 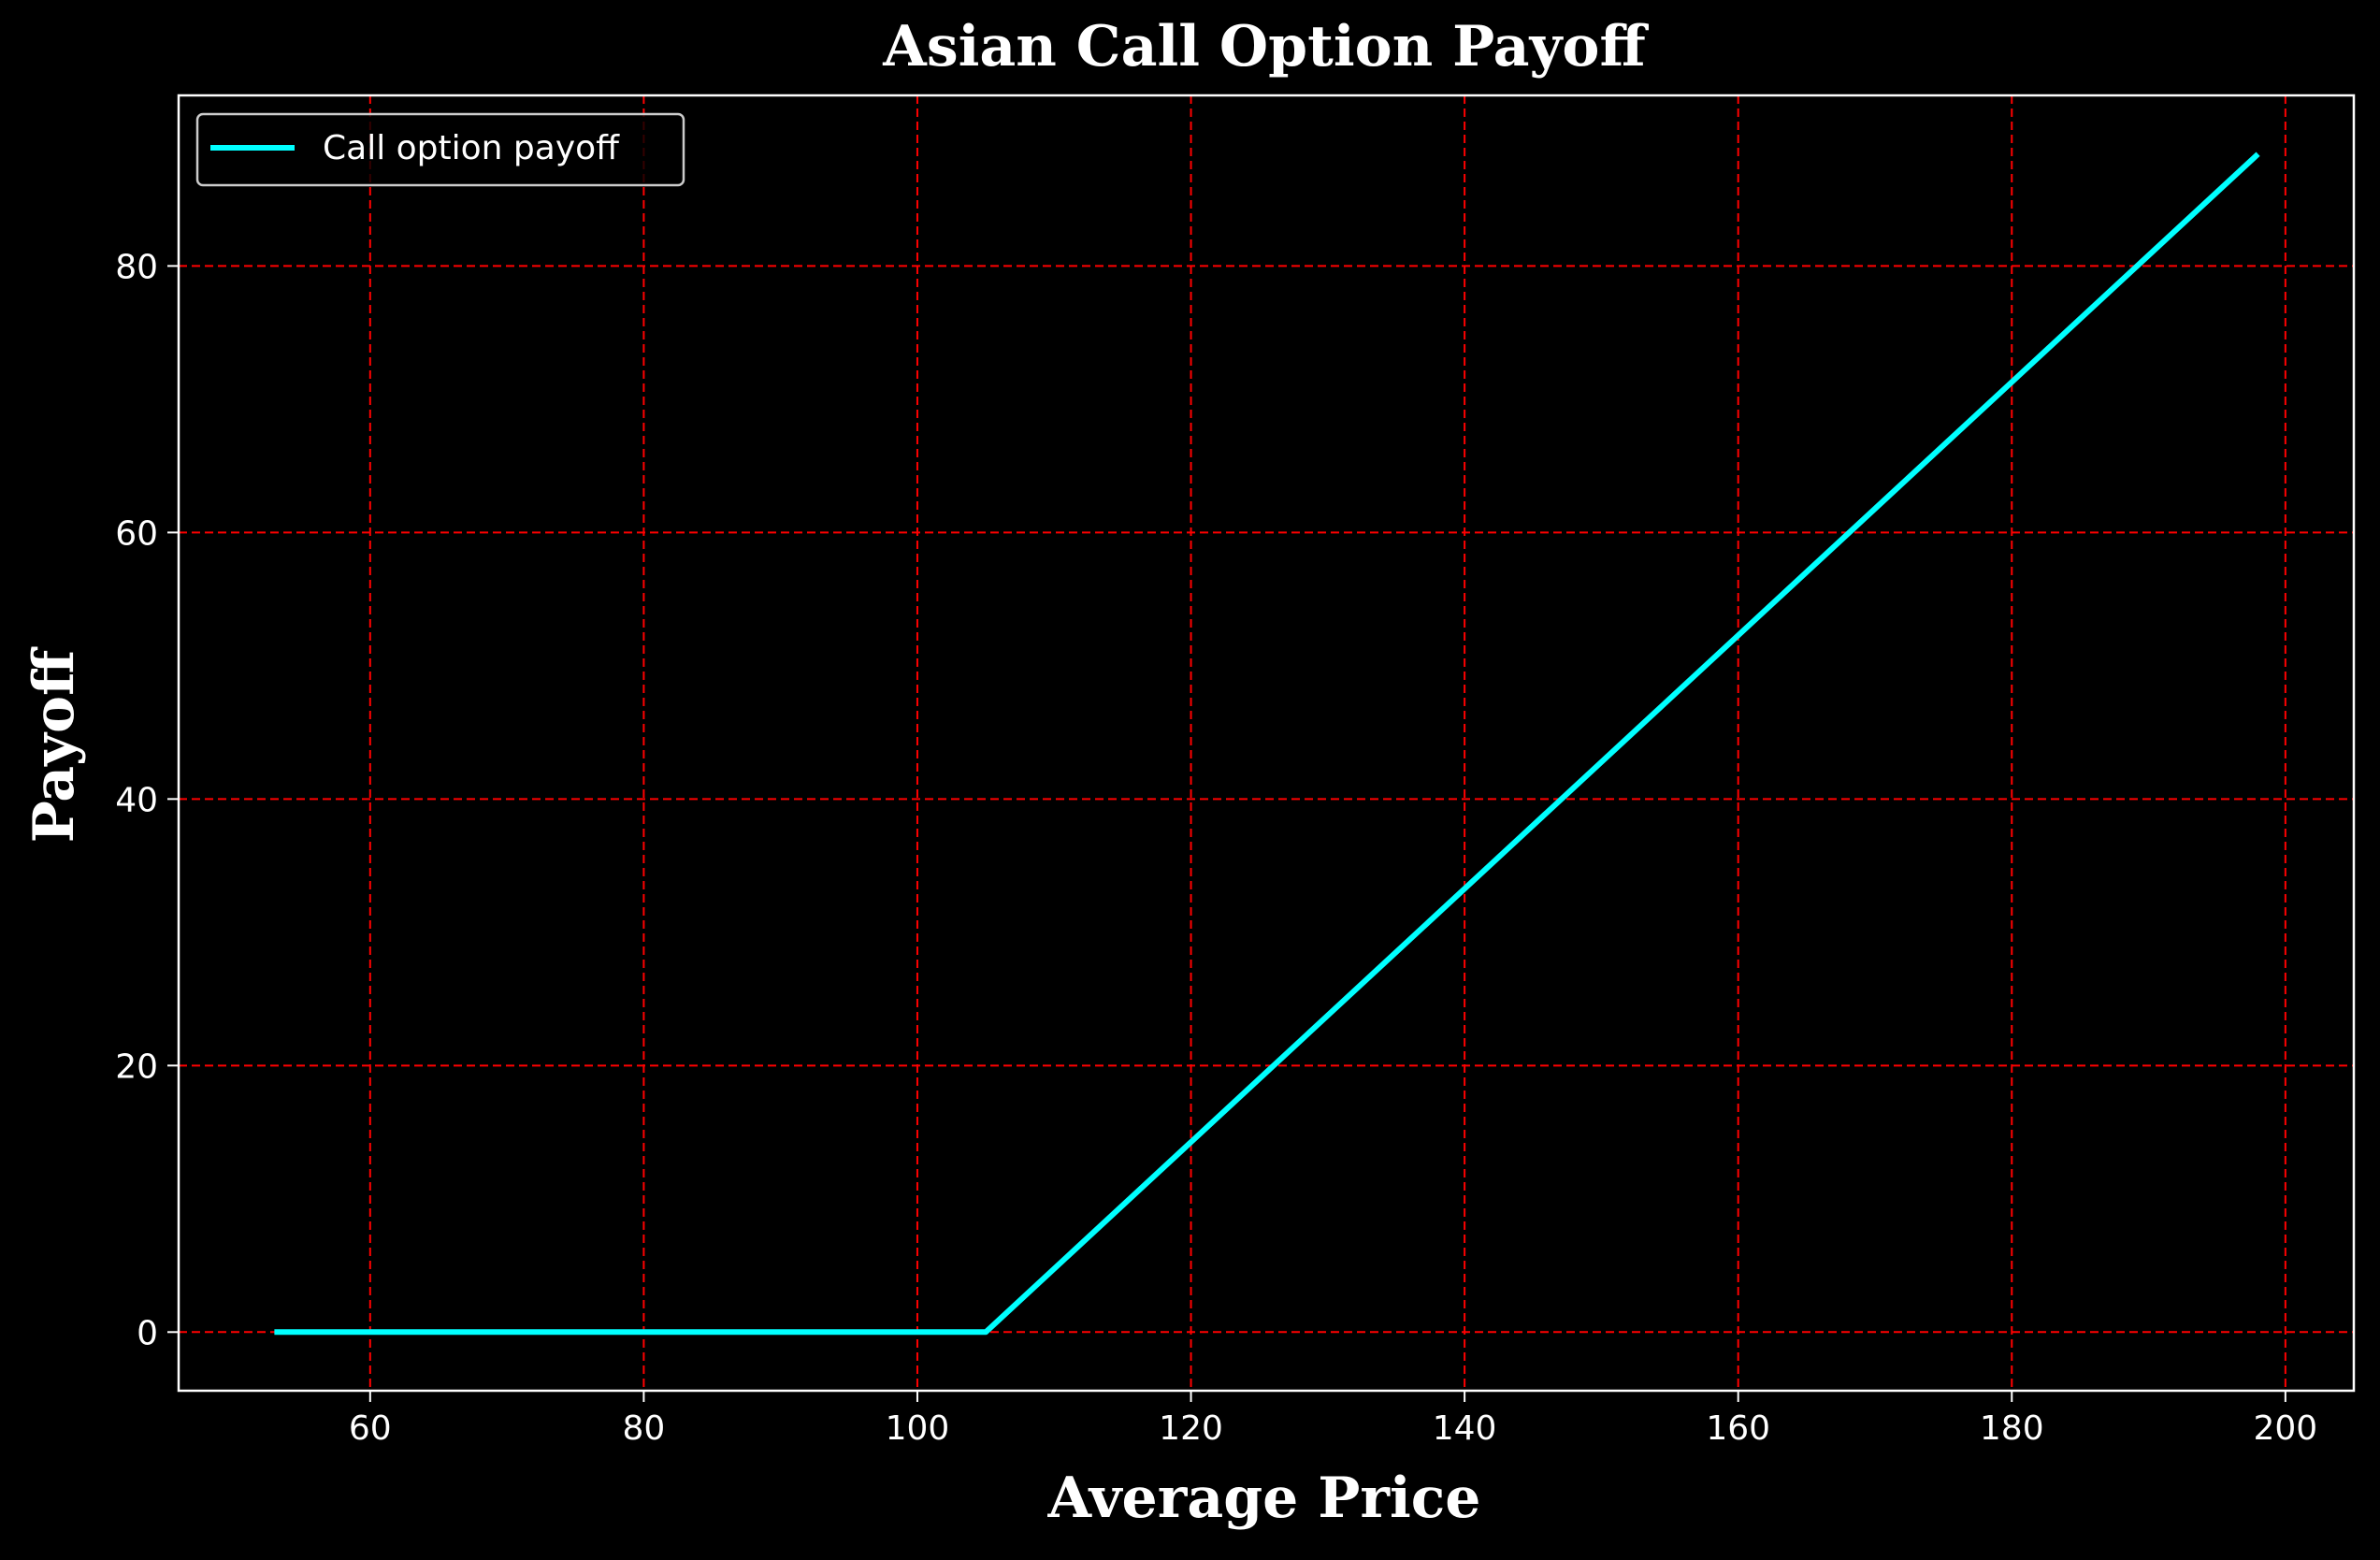 I want to click on x-axis-label: Average Price, so click(x=1264, y=1498).